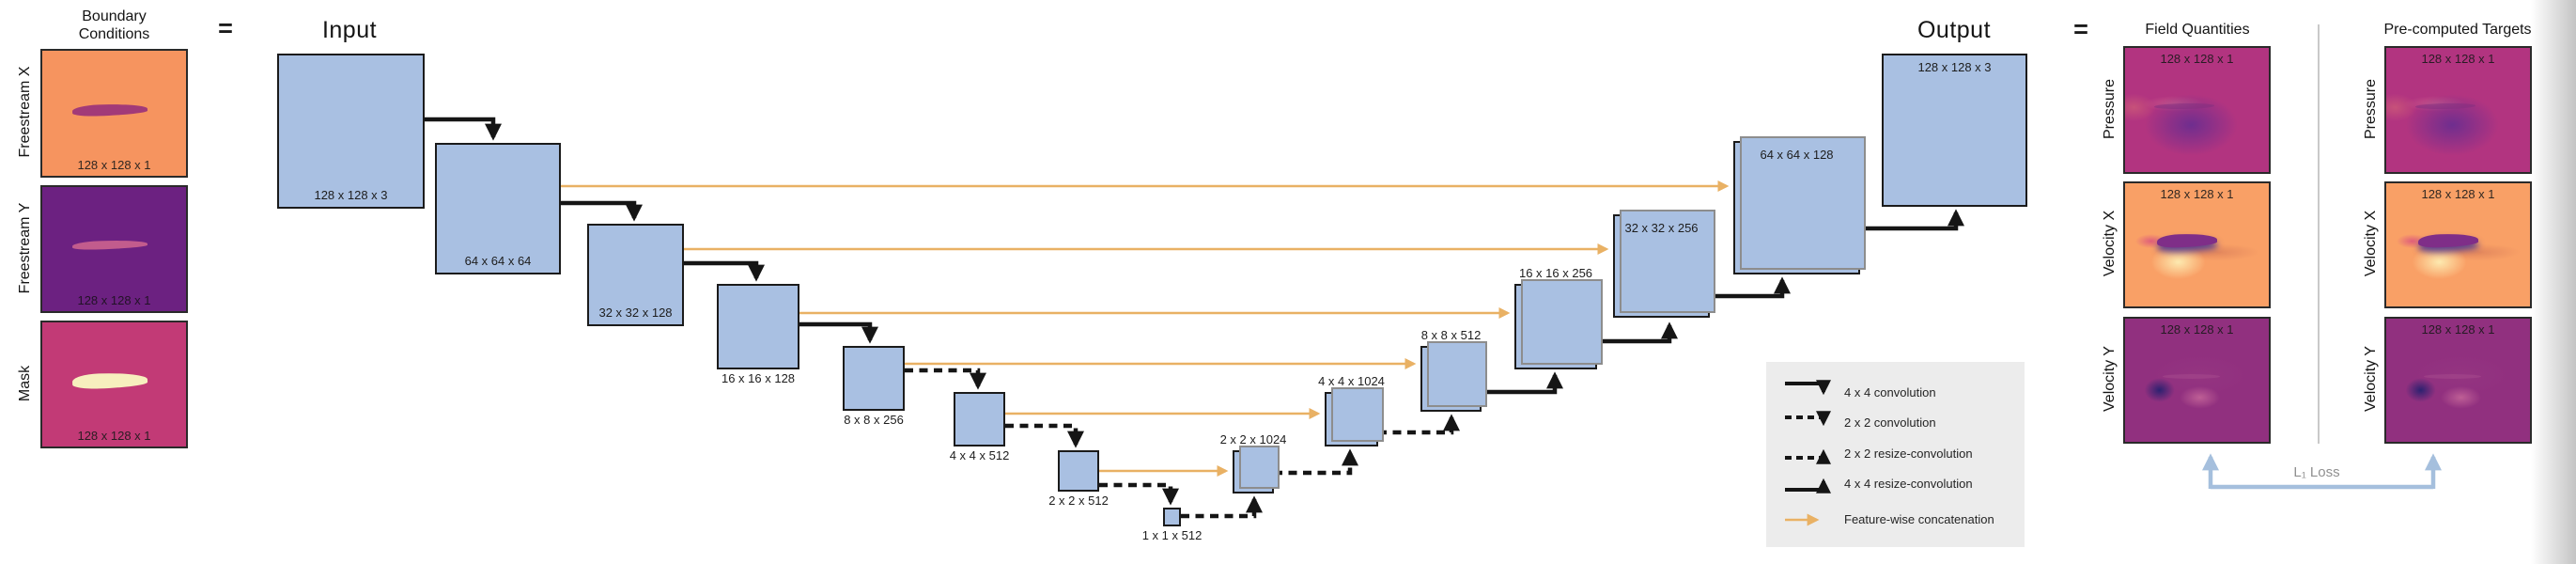 This screenshot has width=2576, height=564. I want to click on block-dims-label: 4 x 4 x 1024, so click(1352, 381).